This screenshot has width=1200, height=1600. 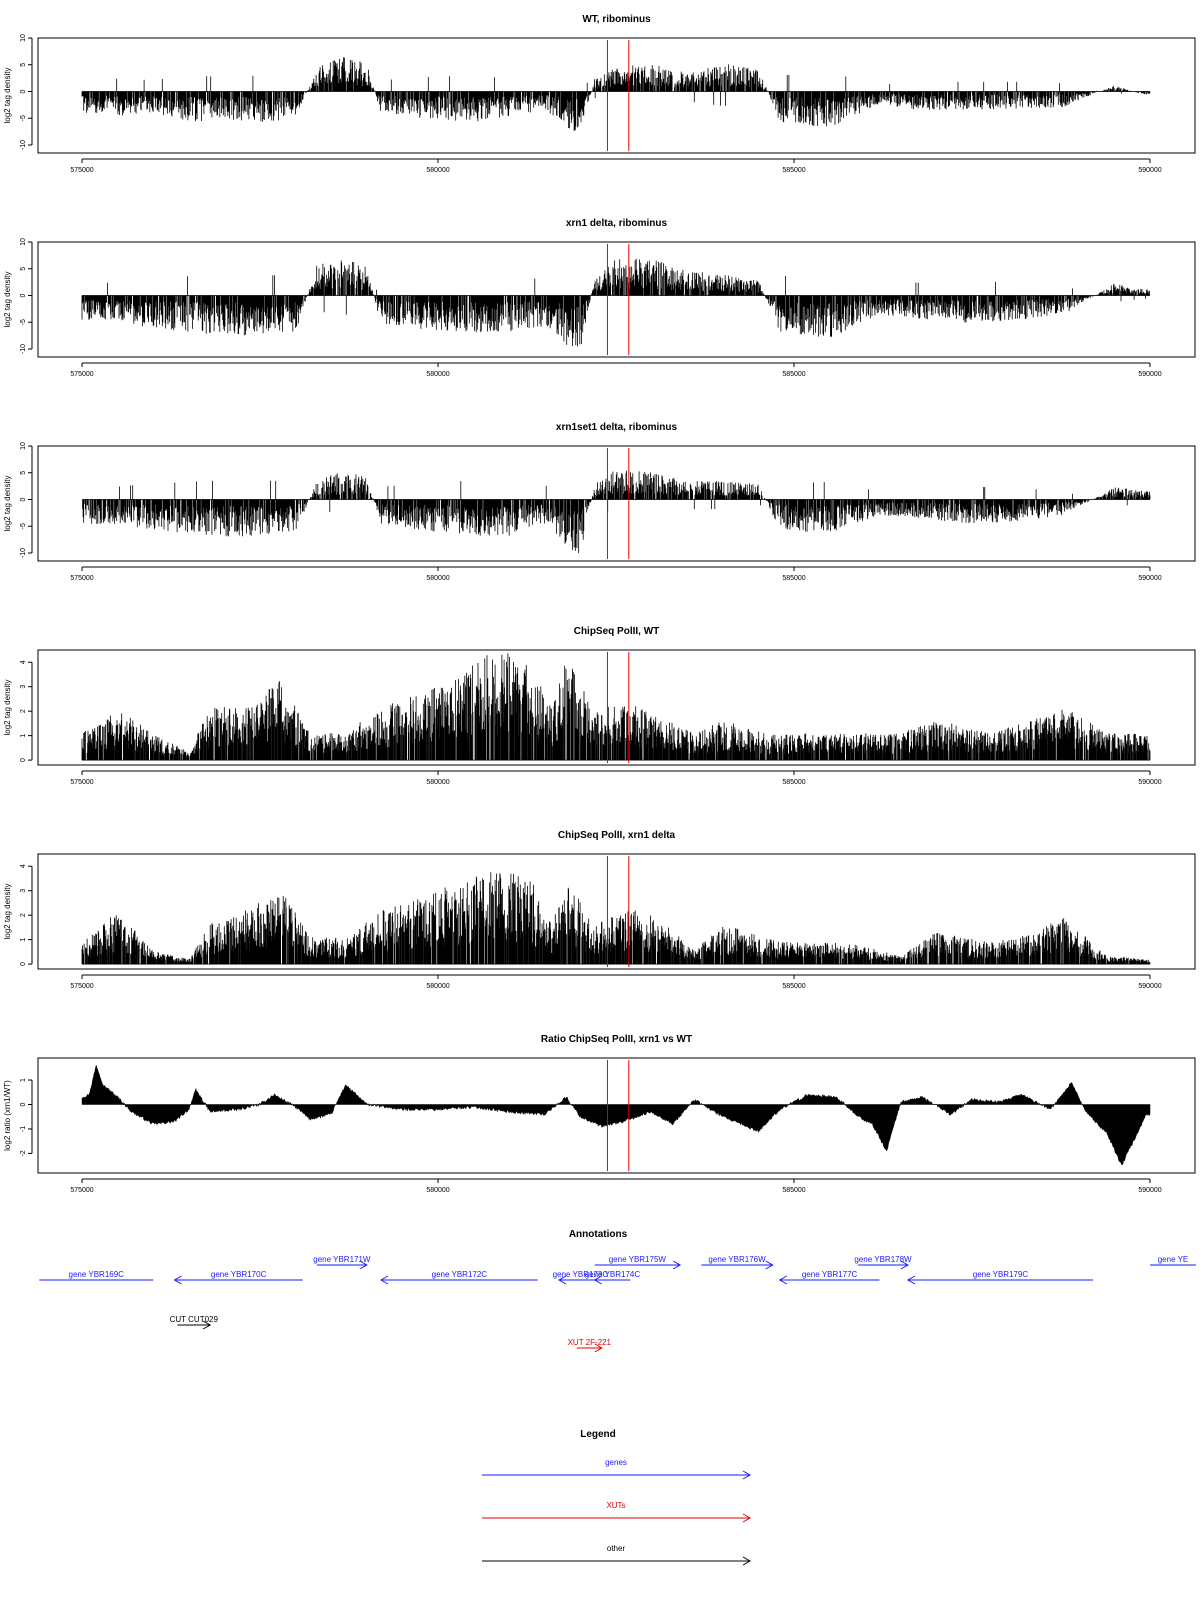 I want to click on feature-label: gene YE, so click(x=1173, y=1259).